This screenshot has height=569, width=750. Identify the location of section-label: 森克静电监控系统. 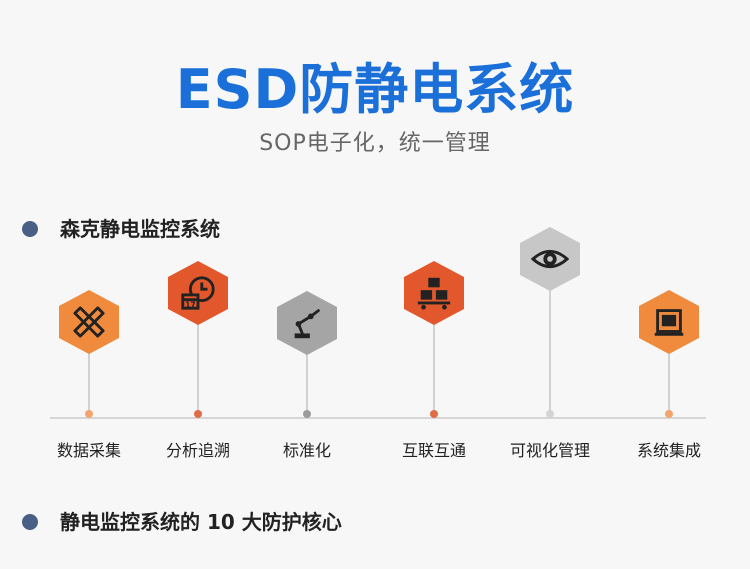
(140, 229).